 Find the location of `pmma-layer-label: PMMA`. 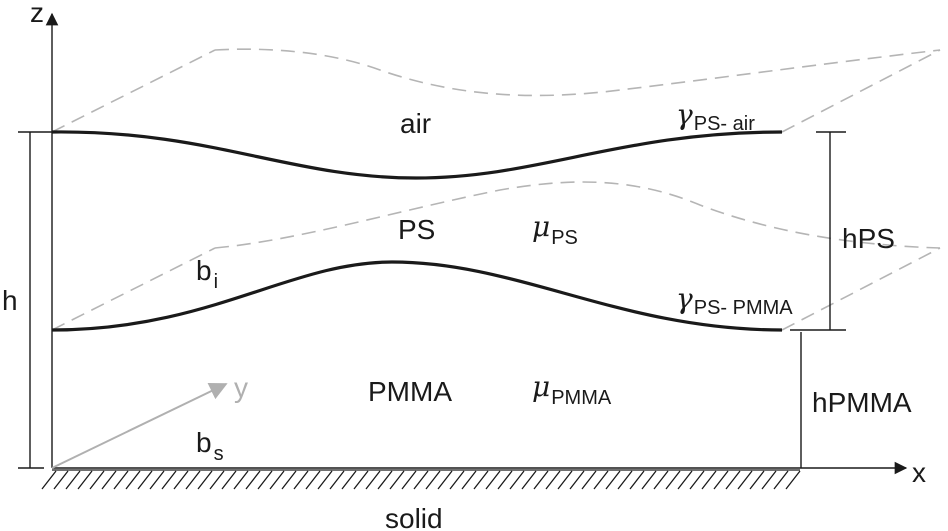

pmma-layer-label: PMMA is located at coordinates (410, 391).